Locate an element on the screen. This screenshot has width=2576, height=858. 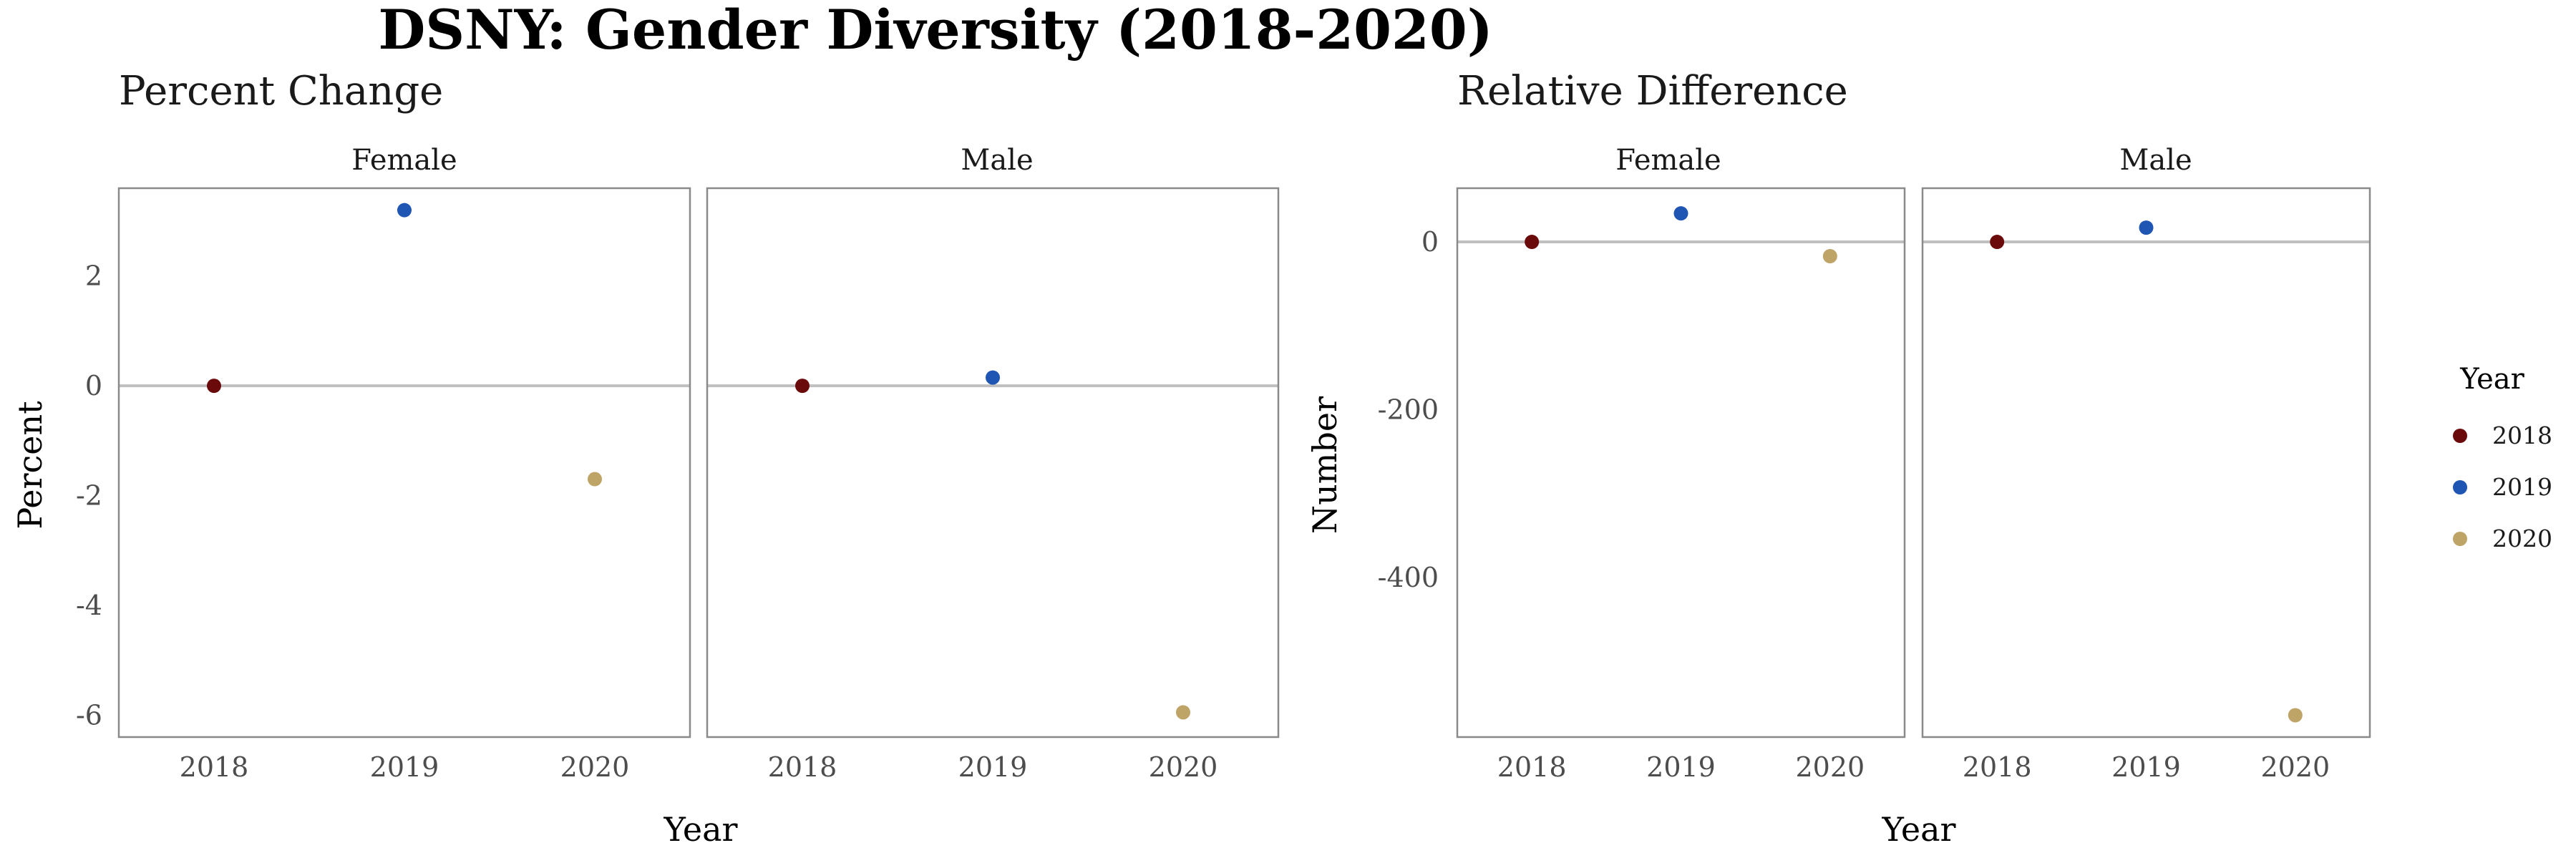
chart-1-y-tick-3: -4 is located at coordinates (89, 605).